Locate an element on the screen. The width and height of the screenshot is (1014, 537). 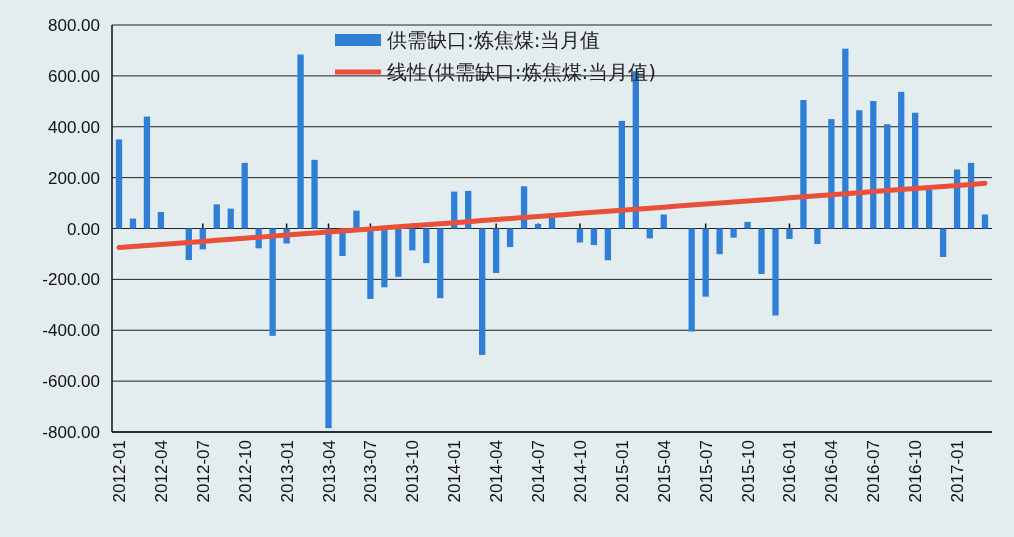
y-tick-label: 600.00 is located at coordinates (74, 76).